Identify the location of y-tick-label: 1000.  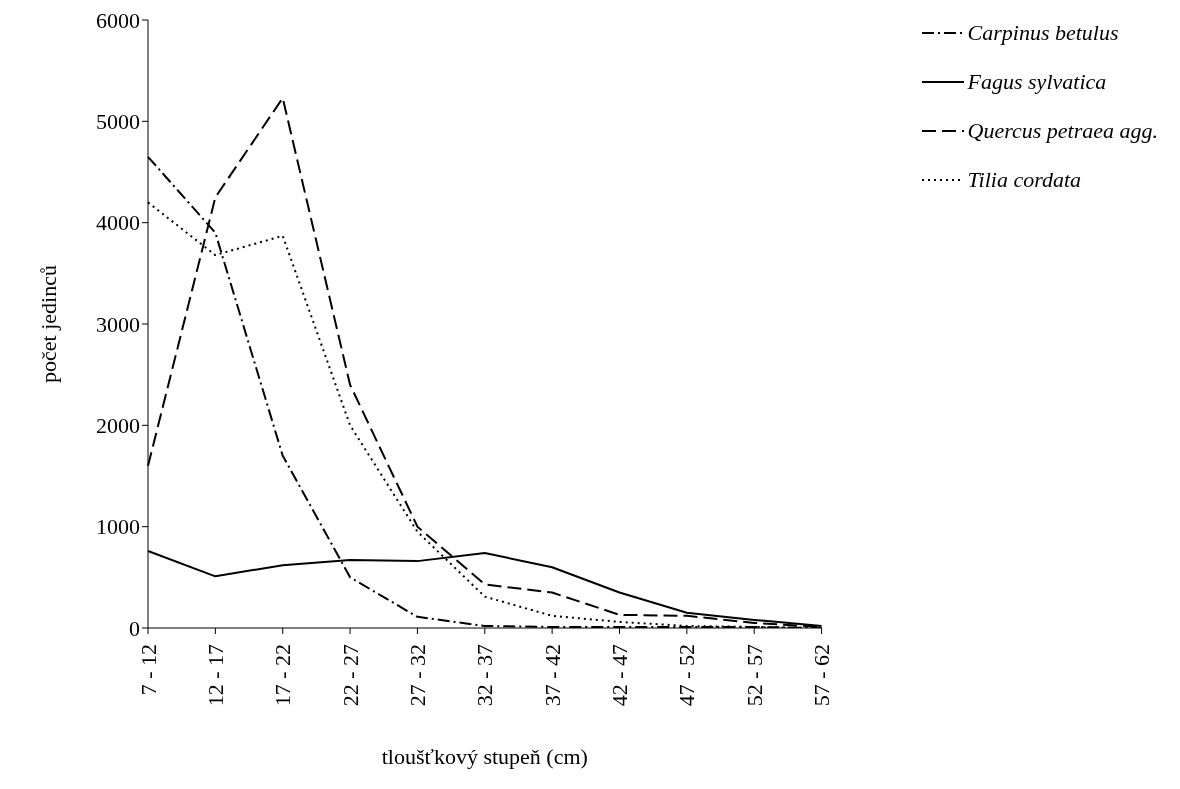
(118, 527).